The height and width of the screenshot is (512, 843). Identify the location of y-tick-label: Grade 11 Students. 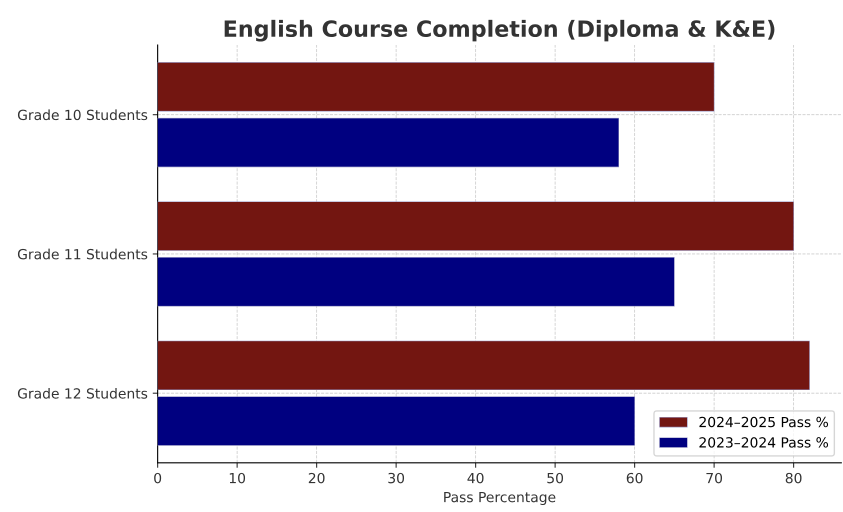
(83, 254).